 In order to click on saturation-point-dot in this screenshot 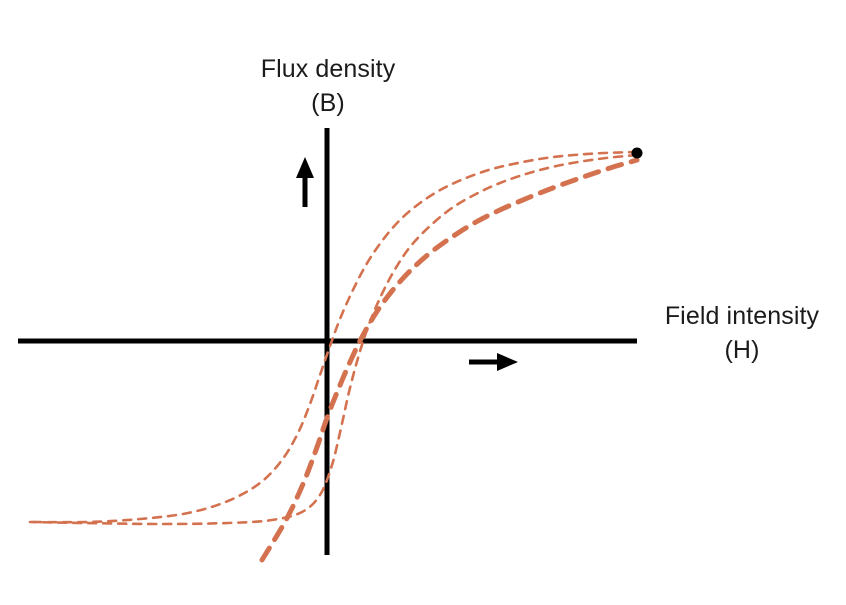, I will do `click(637, 153)`.